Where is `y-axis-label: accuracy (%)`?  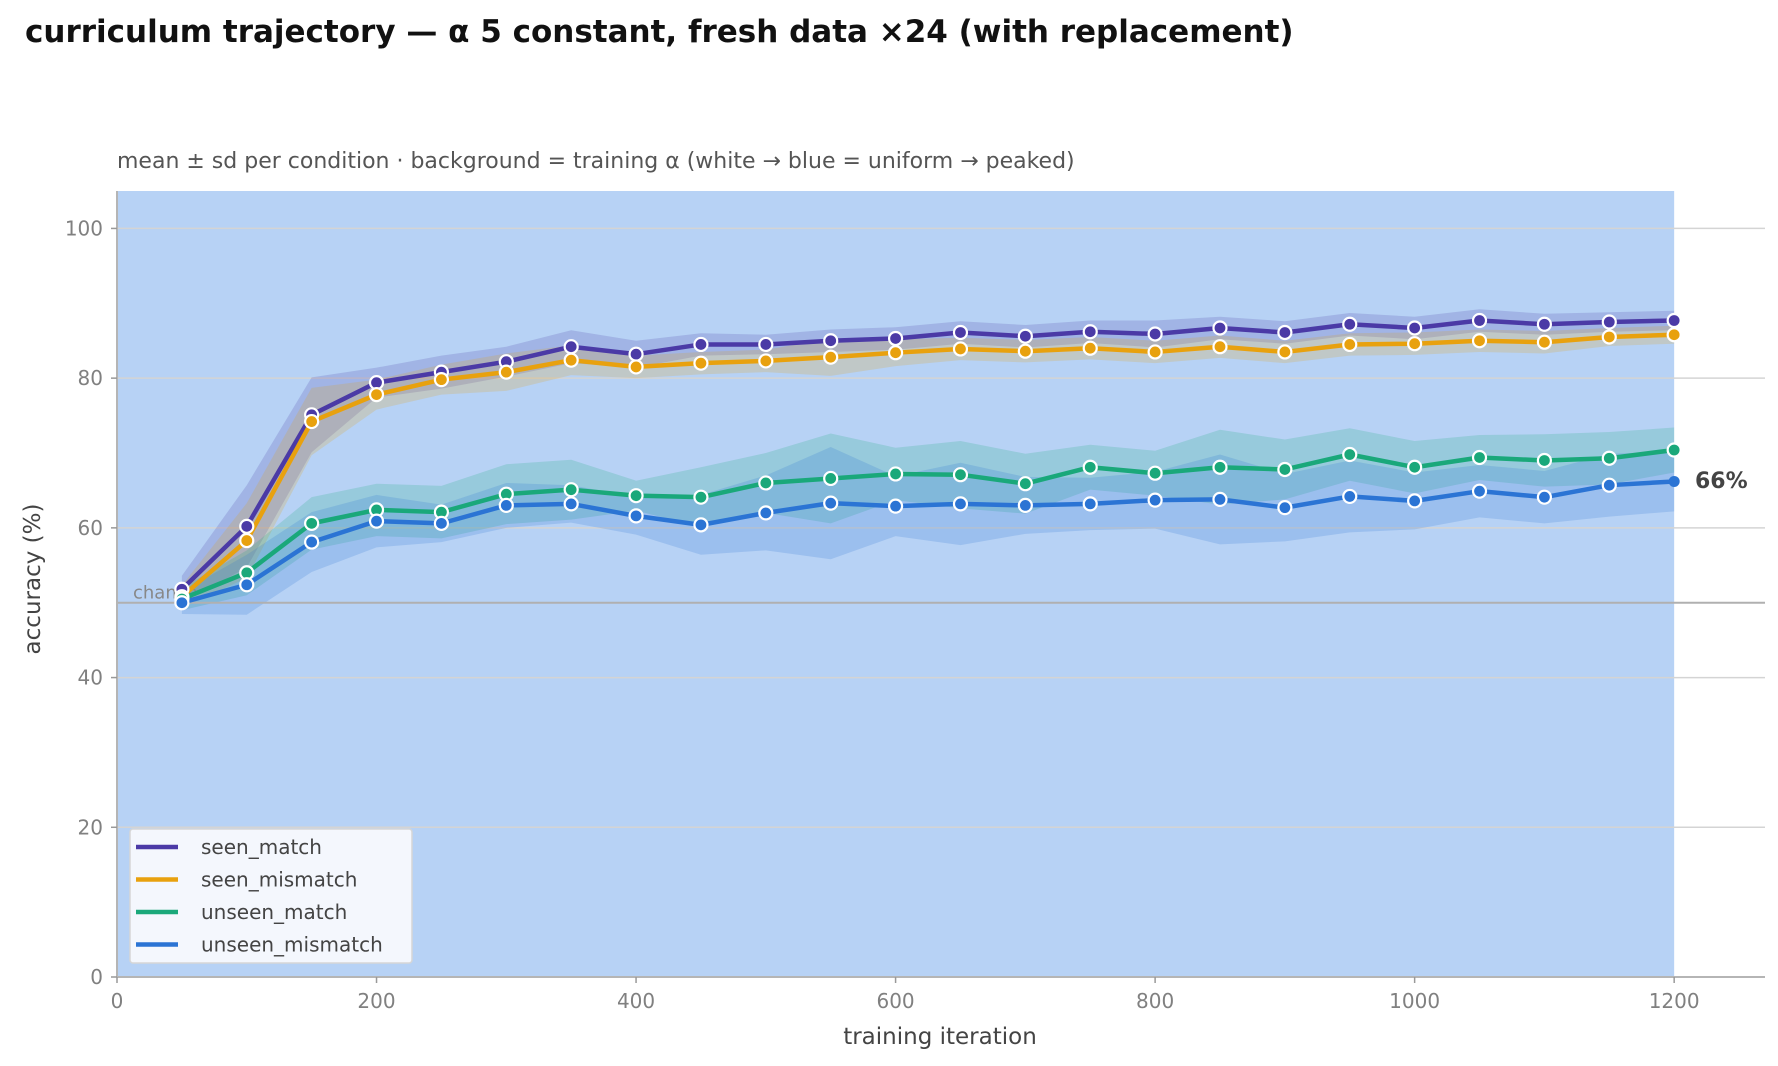 y-axis-label: accuracy (%) is located at coordinates (33, 579).